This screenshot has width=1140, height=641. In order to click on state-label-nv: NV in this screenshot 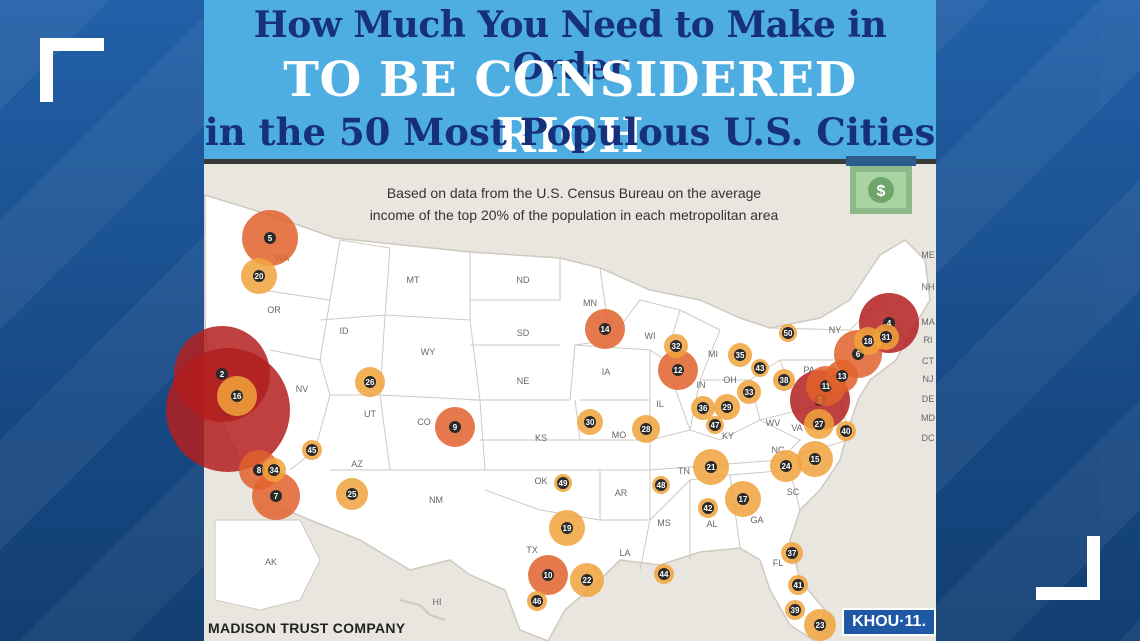, I will do `click(302, 389)`.